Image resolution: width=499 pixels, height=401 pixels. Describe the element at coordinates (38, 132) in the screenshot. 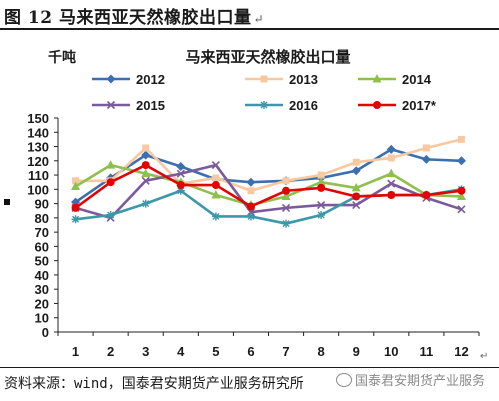

I see `y-tick-label: 140` at that location.